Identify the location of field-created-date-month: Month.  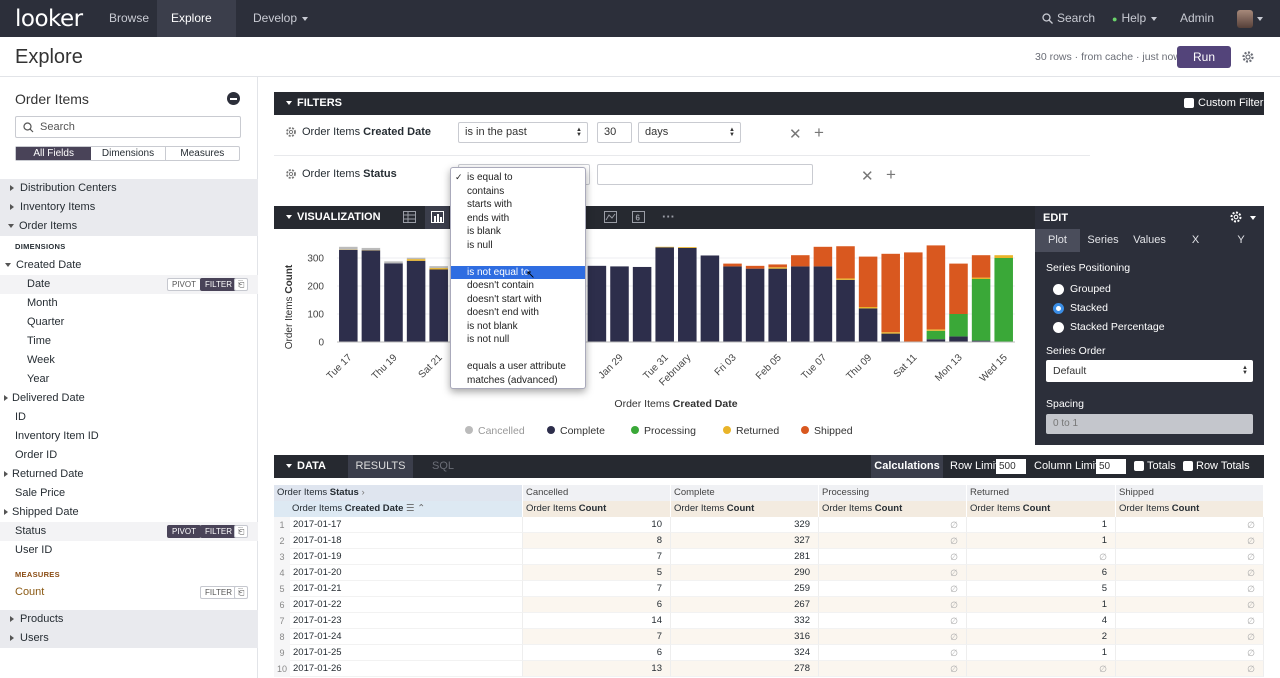
(129, 303).